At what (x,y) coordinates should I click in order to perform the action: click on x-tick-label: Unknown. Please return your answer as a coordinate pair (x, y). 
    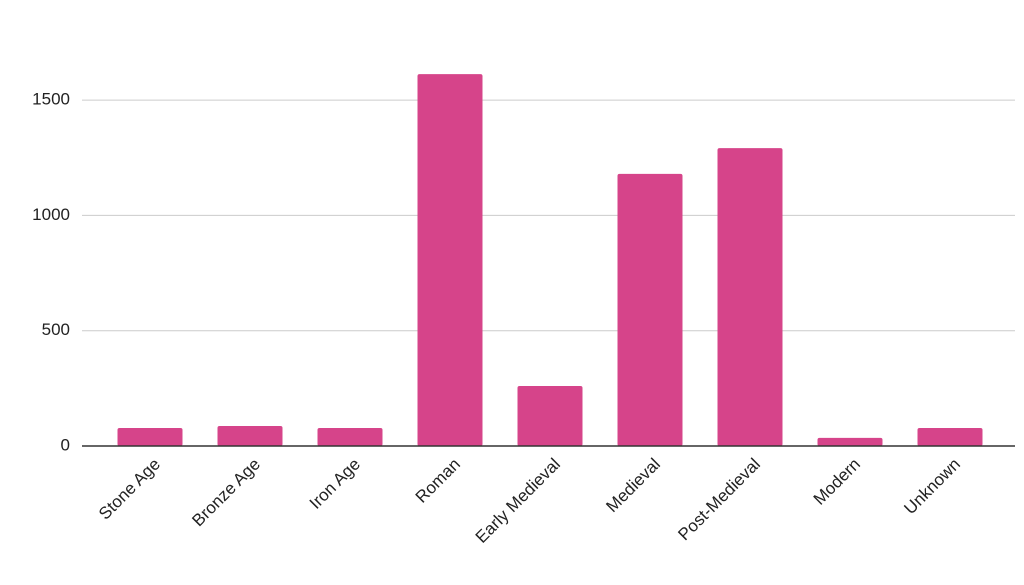
    Looking at the image, I should click on (932, 487).